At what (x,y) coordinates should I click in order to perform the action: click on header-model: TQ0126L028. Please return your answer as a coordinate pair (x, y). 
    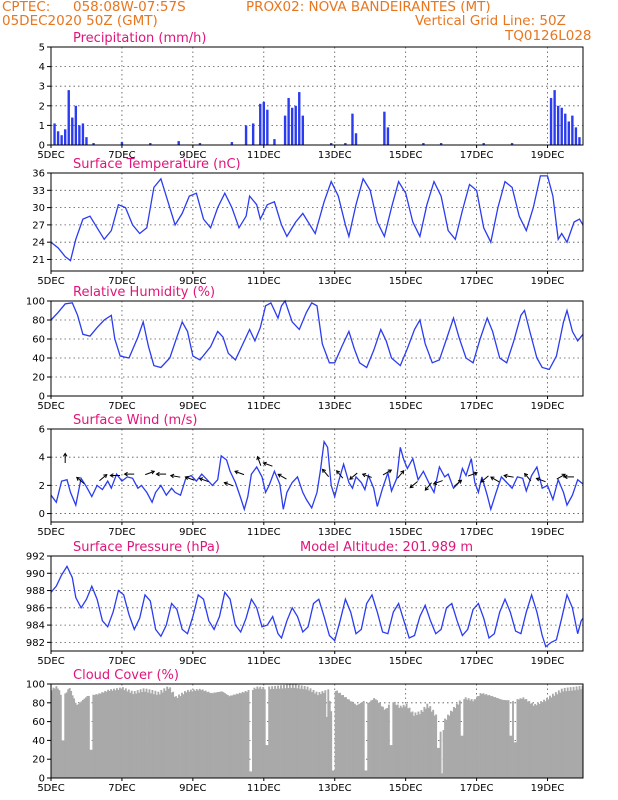
    Looking at the image, I should click on (548, 36).